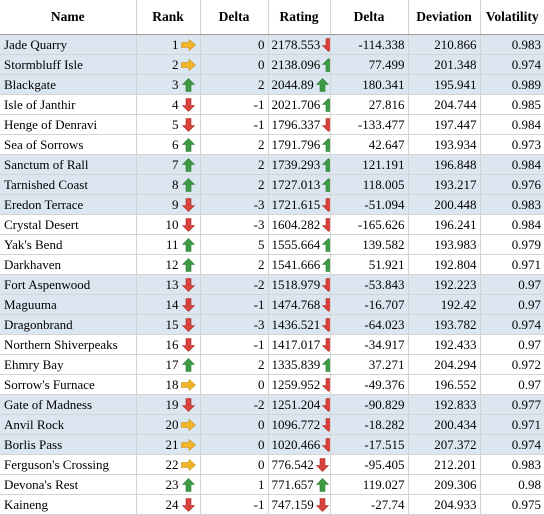  Describe the element at coordinates (298, 384) in the screenshot. I see `cell-rating: 1259.952` at that location.